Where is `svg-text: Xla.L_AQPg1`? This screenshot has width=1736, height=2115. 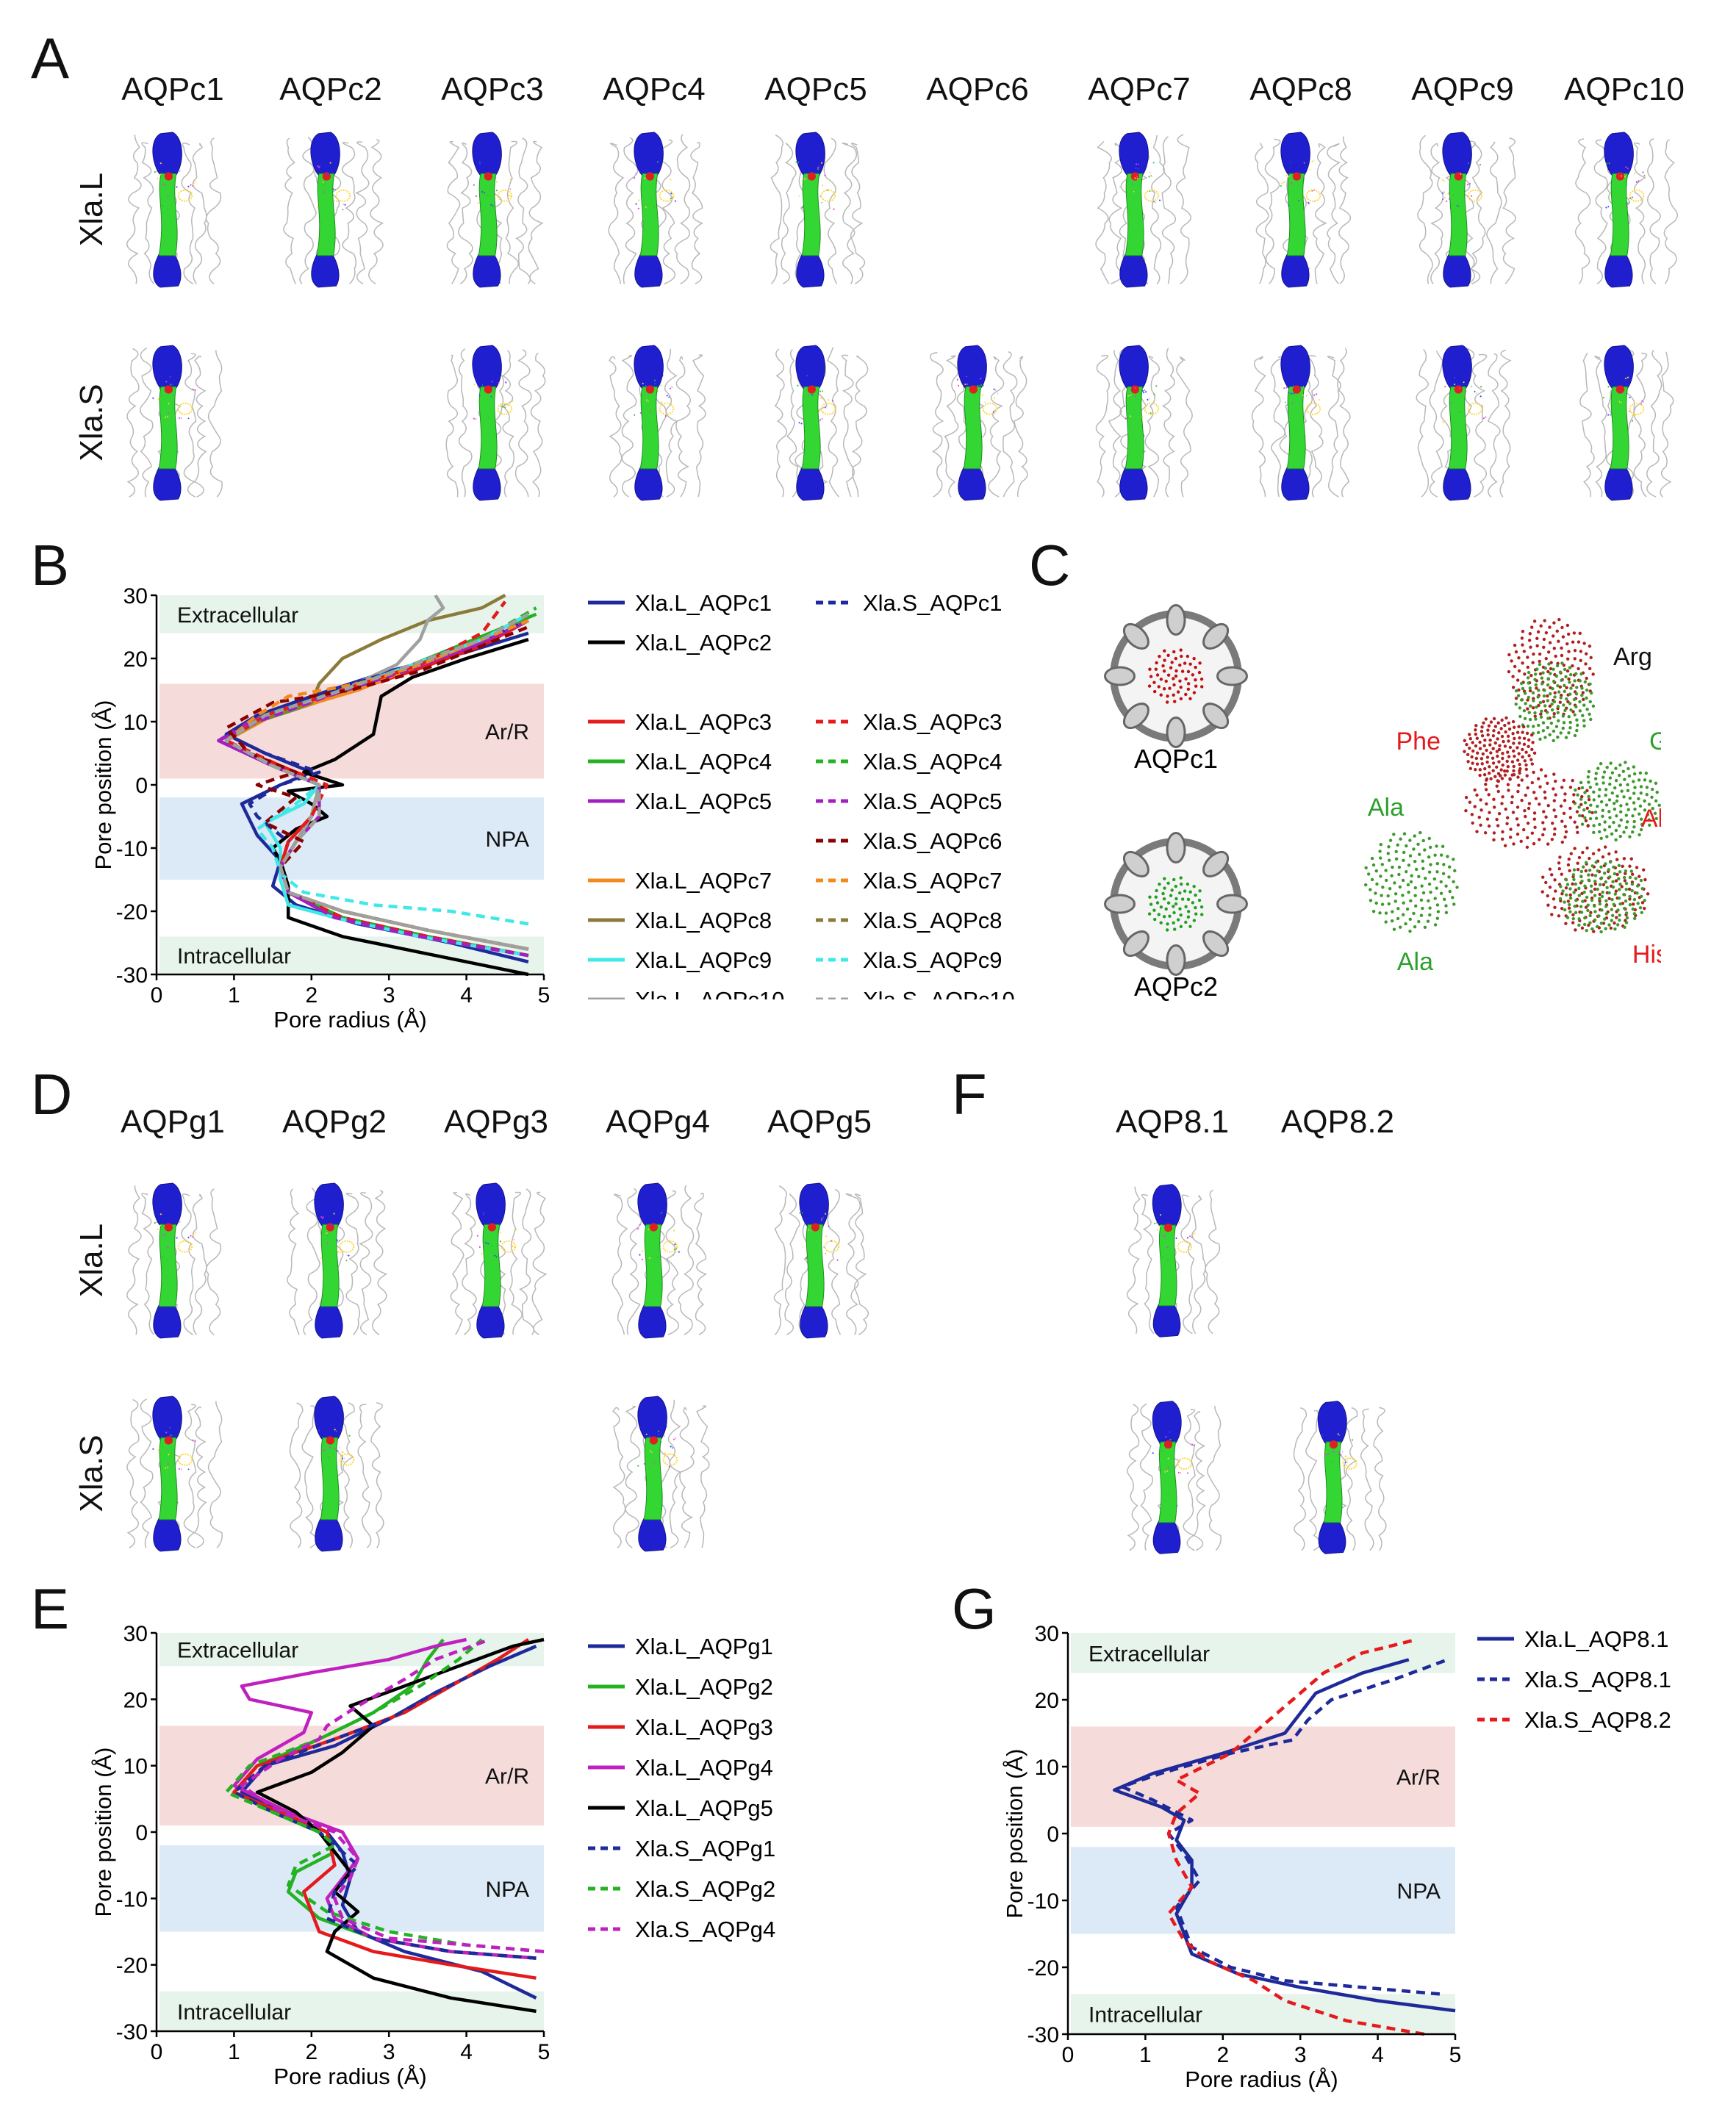
svg-text: Xla.L_AQPg1 is located at coordinates (704, 1646).